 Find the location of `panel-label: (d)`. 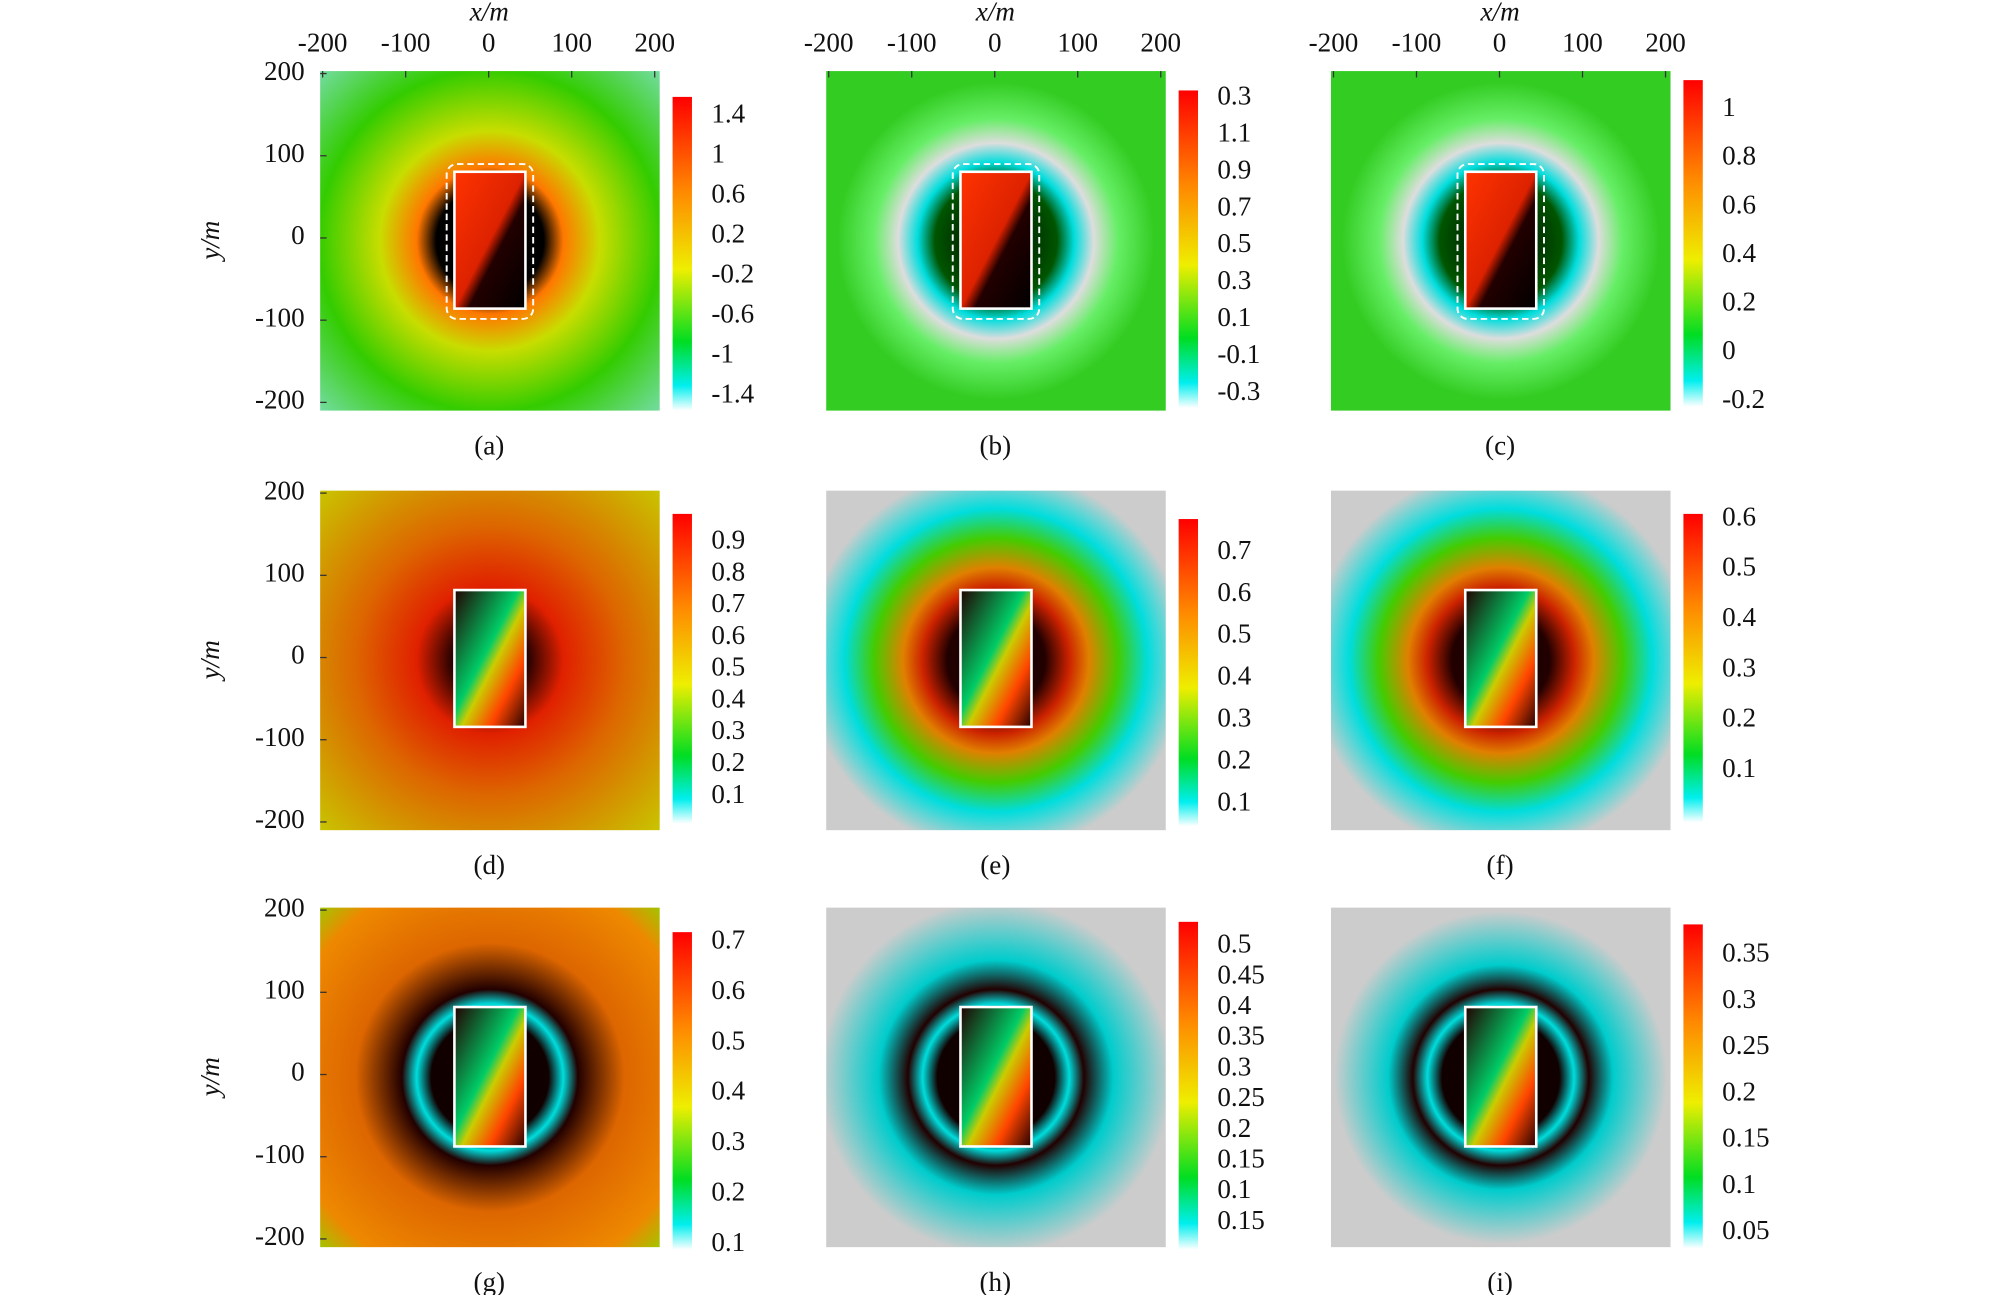

panel-label: (d) is located at coordinates (489, 865).